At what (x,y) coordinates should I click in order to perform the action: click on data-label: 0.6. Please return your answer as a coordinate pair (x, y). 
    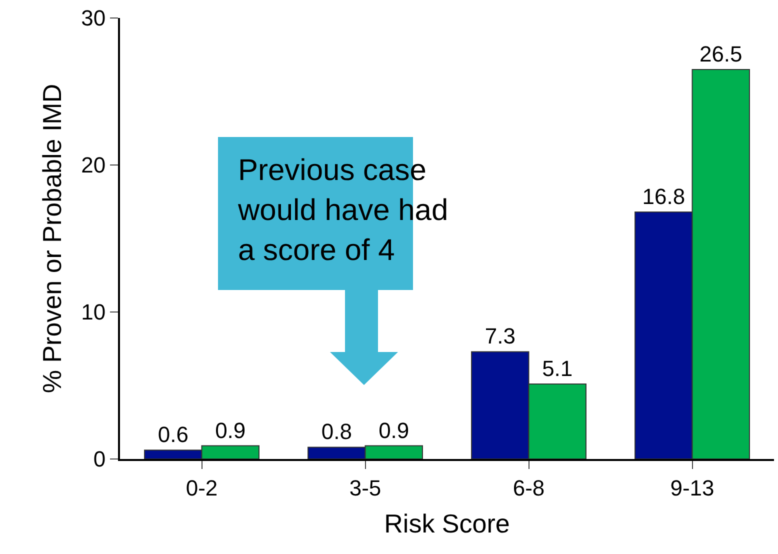
    Looking at the image, I should click on (173, 435).